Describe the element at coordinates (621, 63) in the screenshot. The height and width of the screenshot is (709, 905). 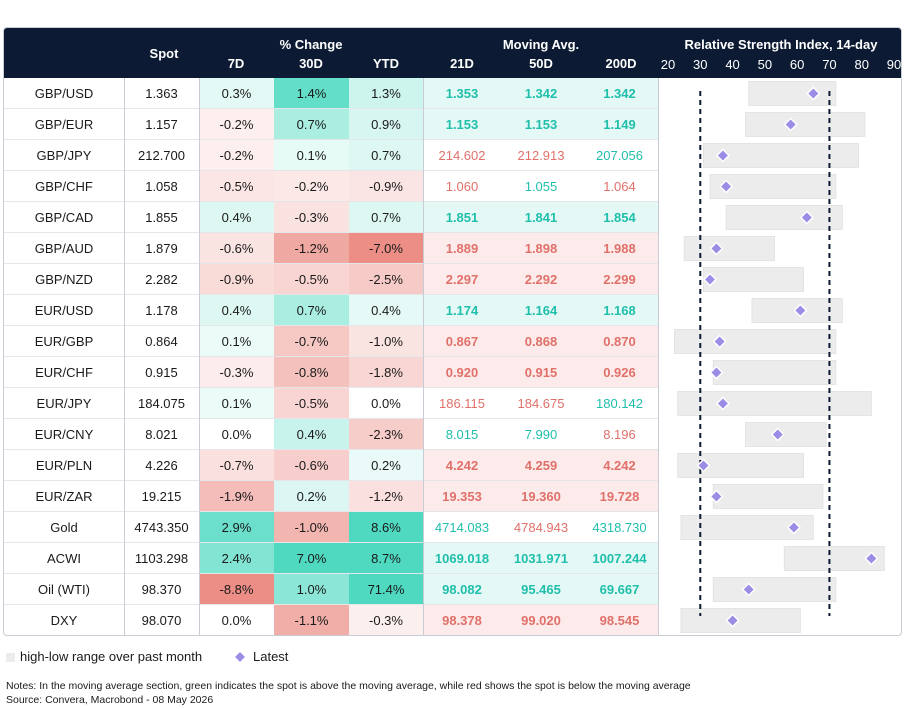
I see `header-200d: 200D` at that location.